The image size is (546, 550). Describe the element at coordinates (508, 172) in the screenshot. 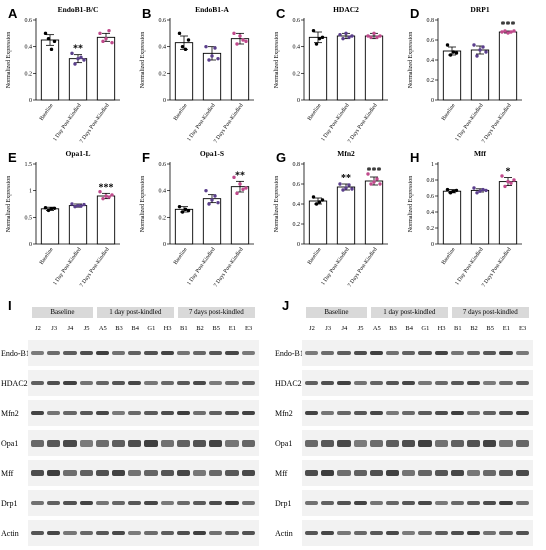

I see `significance-marker: *` at that location.